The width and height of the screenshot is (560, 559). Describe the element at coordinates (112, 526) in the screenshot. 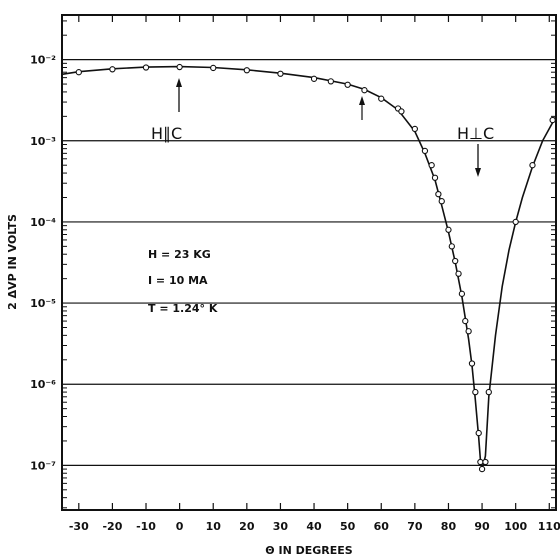

I see `x-tick-label: -20` at that location.